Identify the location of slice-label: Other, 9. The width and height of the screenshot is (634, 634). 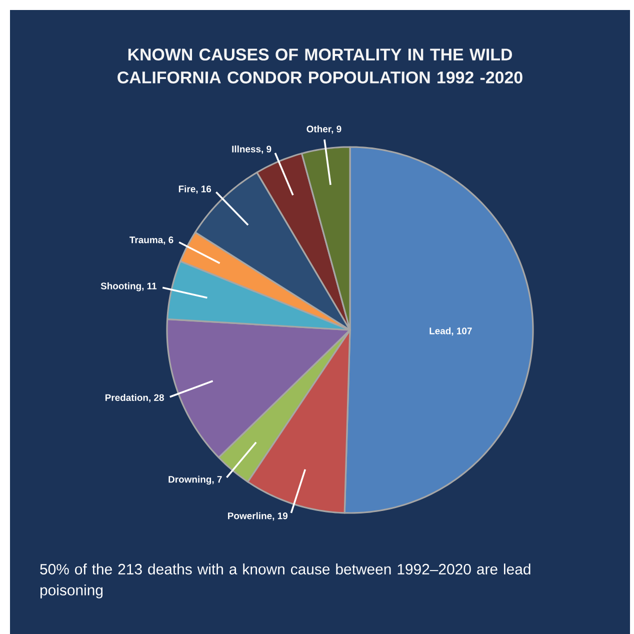
(324, 129).